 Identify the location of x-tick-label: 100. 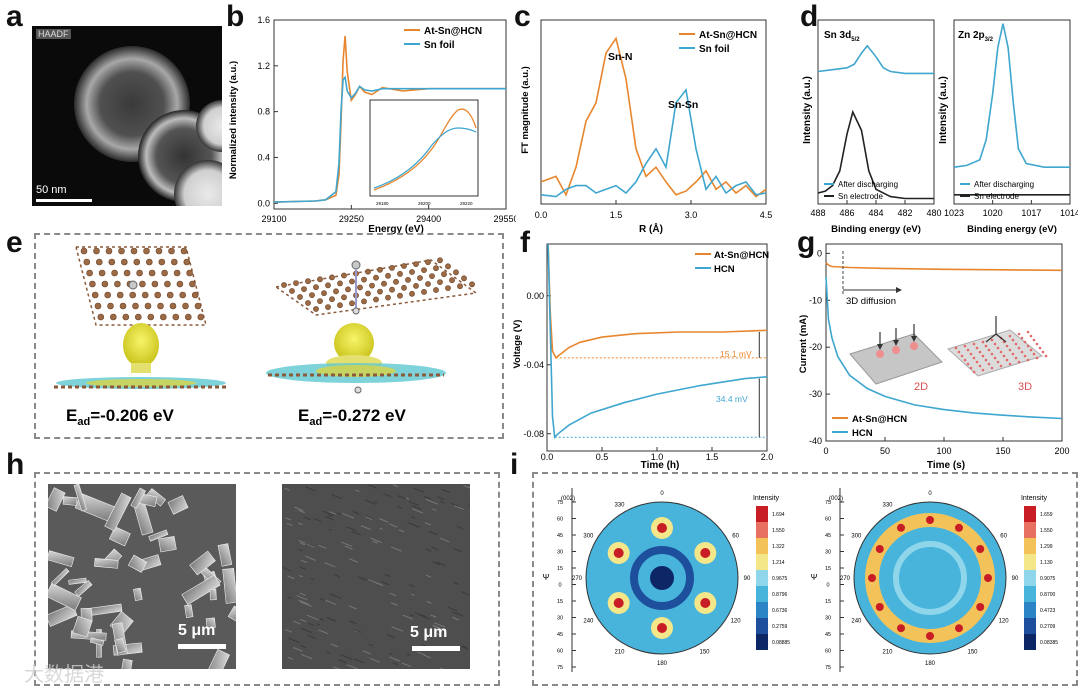
(943, 451).